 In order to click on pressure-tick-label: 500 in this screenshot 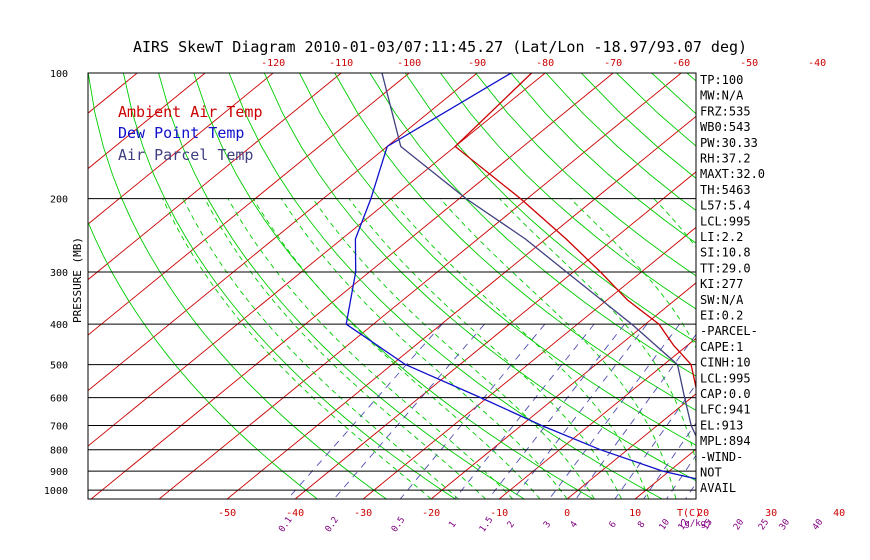, I will do `click(59, 366)`.